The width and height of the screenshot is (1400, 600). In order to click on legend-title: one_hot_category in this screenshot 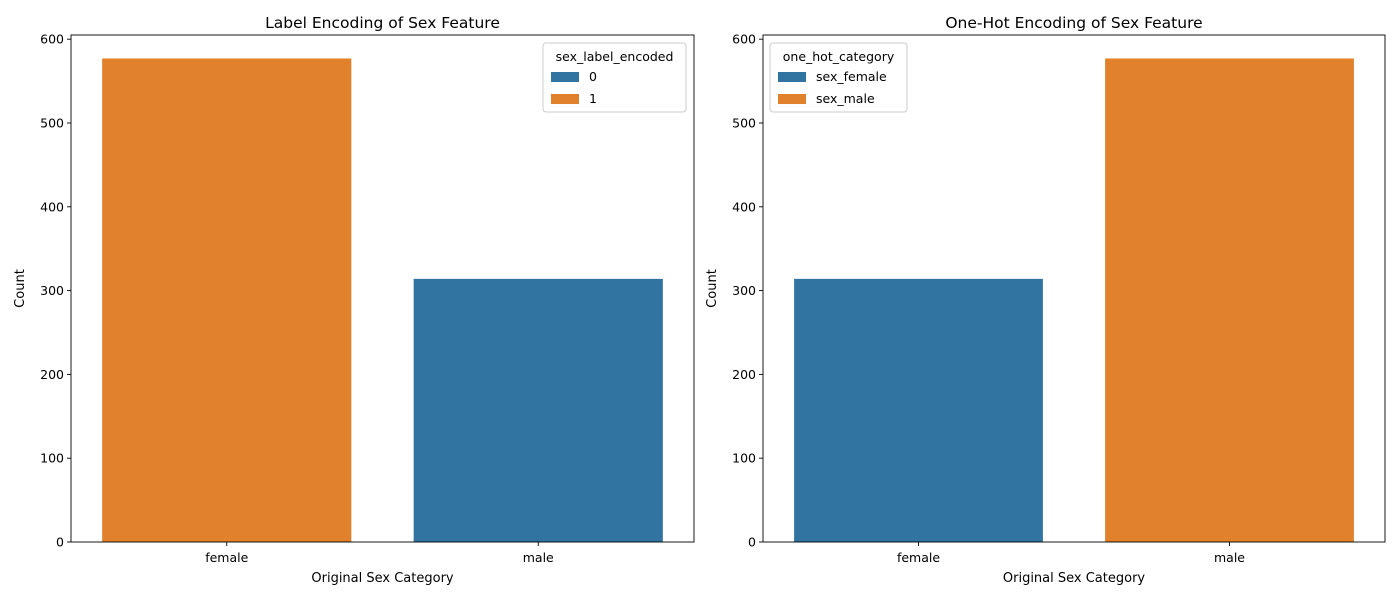, I will do `click(839, 56)`.